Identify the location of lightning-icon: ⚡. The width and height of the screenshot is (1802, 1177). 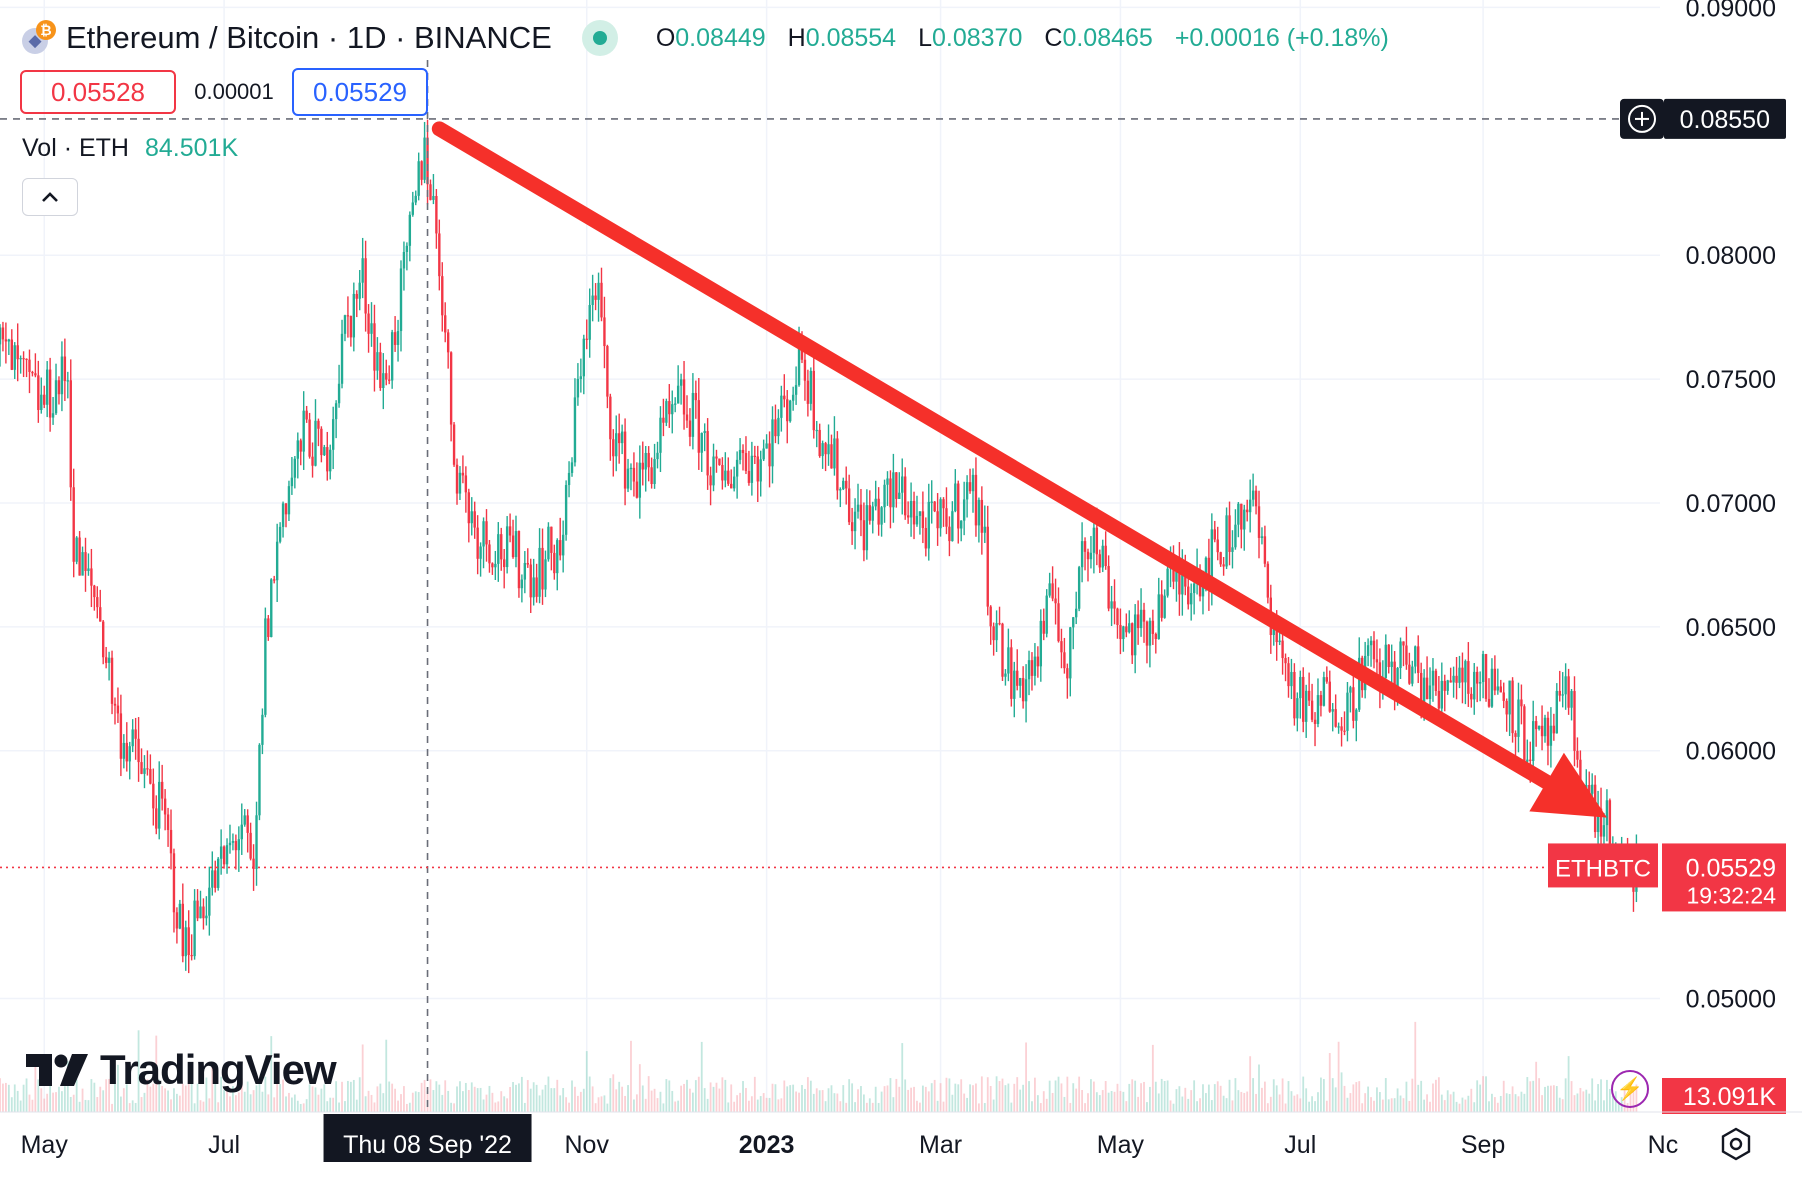
(1630, 1089).